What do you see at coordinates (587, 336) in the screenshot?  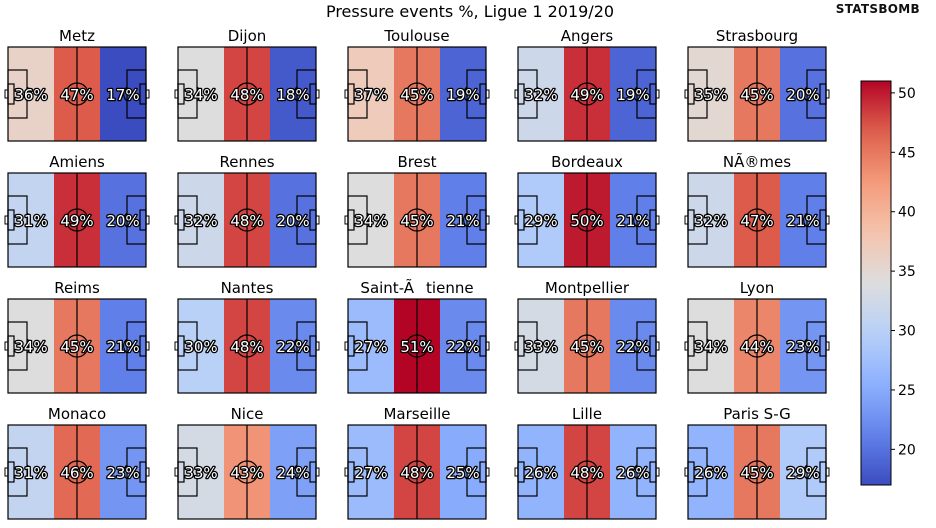 I see `pitch-montpellier: Montpellier 33% 45% 22%` at bounding box center [587, 336].